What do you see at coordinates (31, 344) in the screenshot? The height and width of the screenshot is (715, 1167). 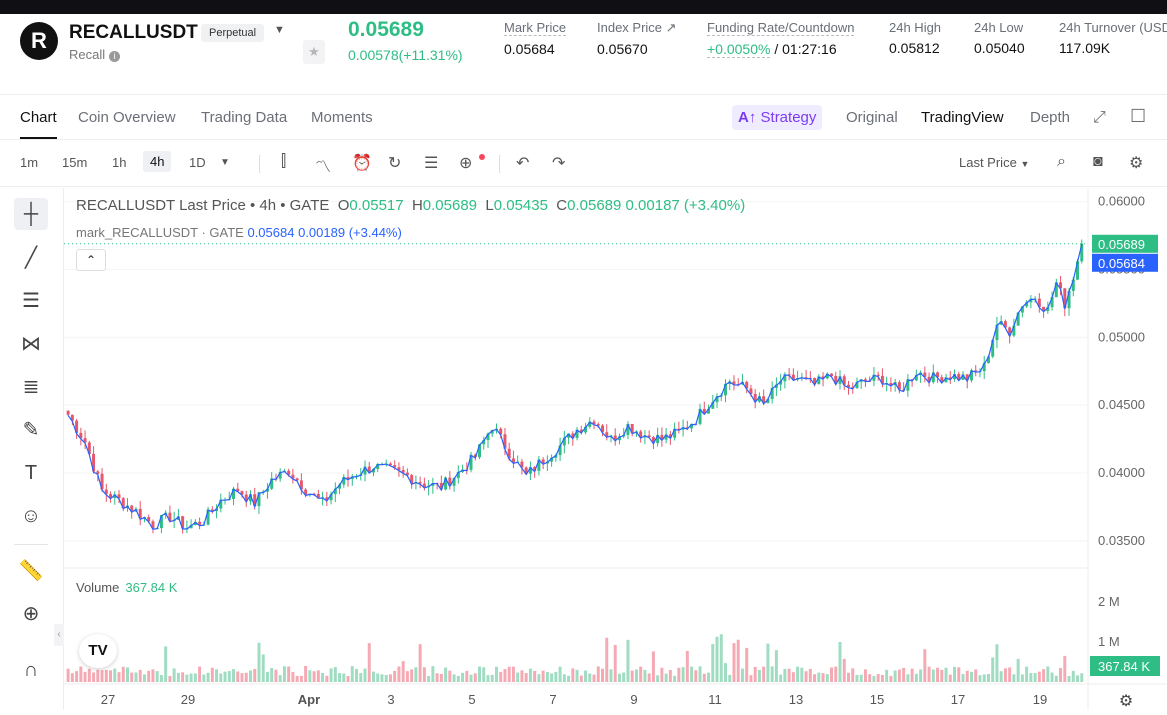 I see `pattern-icon: ⋈` at bounding box center [31, 344].